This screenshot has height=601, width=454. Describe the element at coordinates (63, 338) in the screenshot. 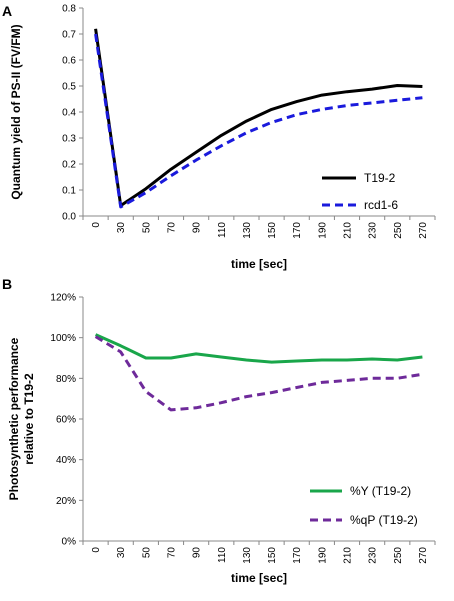

I see `y-tick-label: 100%` at that location.